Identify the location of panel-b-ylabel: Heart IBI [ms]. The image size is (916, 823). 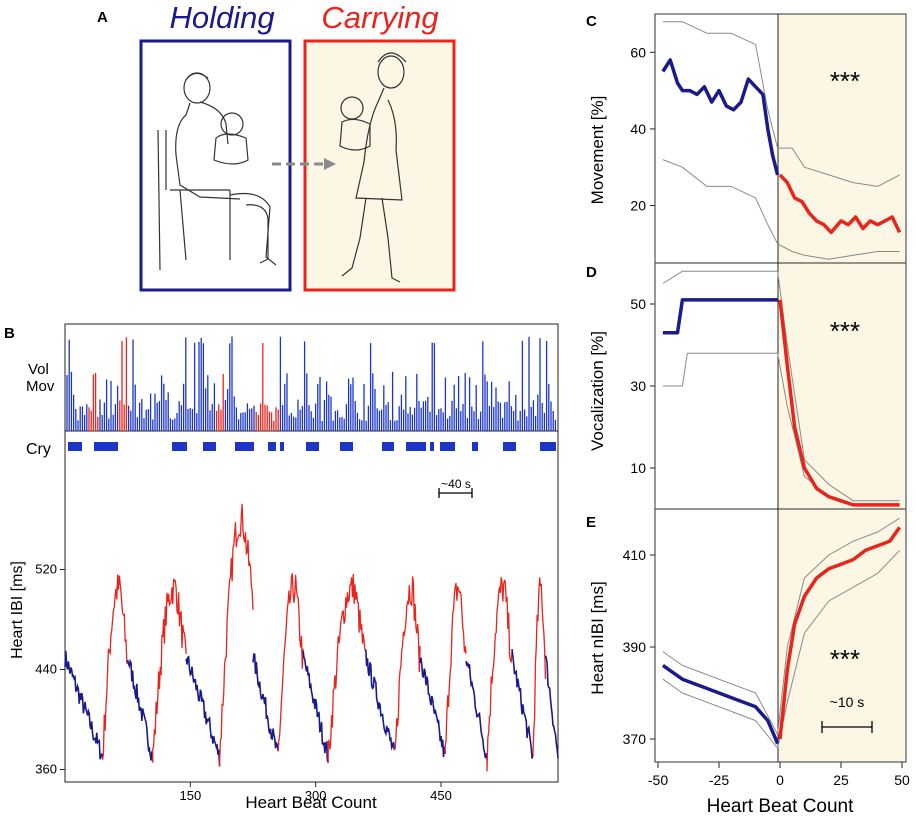
(17, 610).